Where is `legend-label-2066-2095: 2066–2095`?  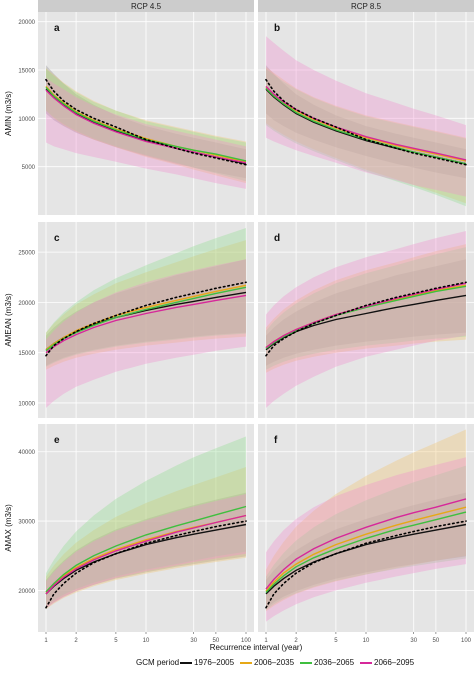
legend-label-2066-2095: 2066–2095 is located at coordinates (394, 662).